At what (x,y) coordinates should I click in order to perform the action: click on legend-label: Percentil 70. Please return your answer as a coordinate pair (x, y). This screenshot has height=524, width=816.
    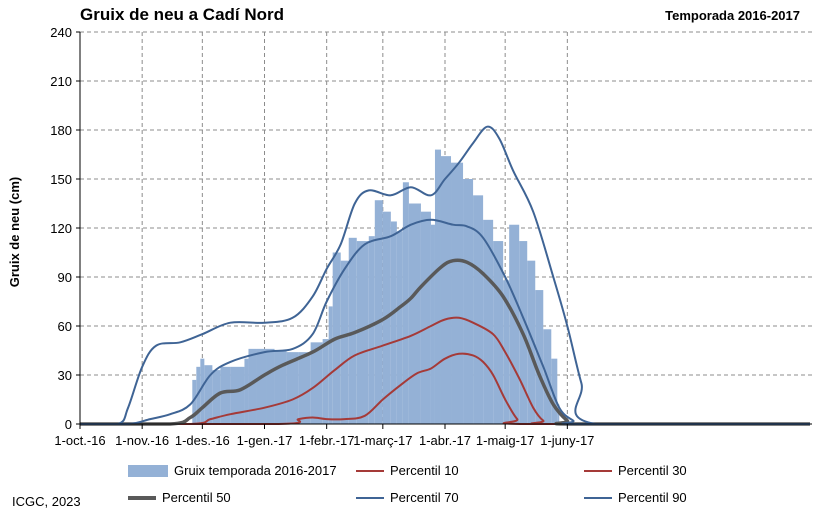
    Looking at the image, I should click on (424, 497).